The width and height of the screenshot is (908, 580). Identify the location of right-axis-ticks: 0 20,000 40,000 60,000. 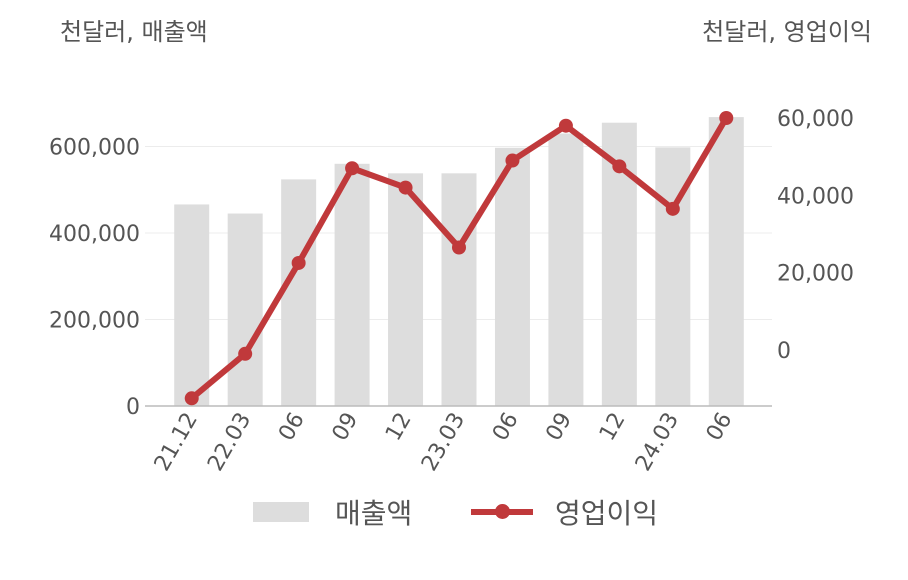
(815, 235).